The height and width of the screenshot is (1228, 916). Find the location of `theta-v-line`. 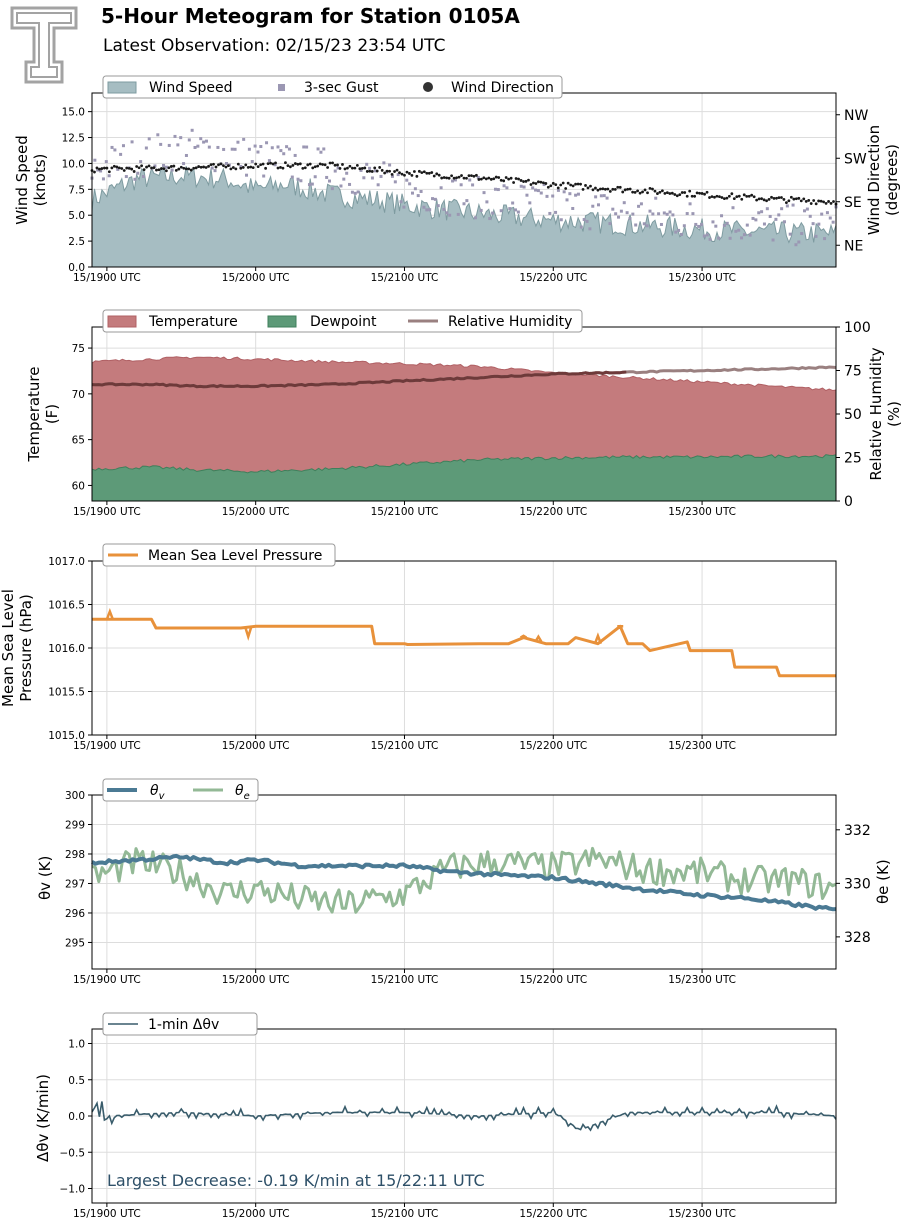

theta-v-line is located at coordinates (464, 882).